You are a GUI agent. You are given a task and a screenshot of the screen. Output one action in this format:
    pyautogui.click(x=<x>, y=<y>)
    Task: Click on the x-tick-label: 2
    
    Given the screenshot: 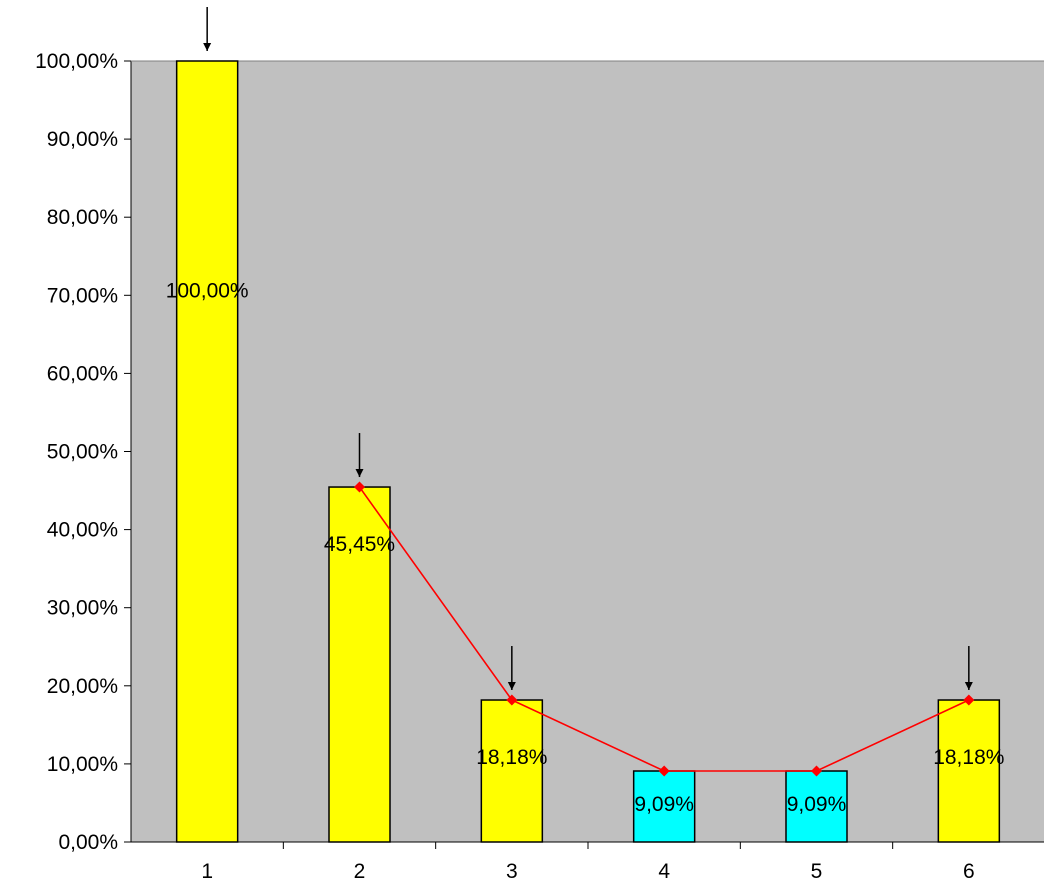 What is the action you would take?
    pyautogui.click(x=360, y=871)
    